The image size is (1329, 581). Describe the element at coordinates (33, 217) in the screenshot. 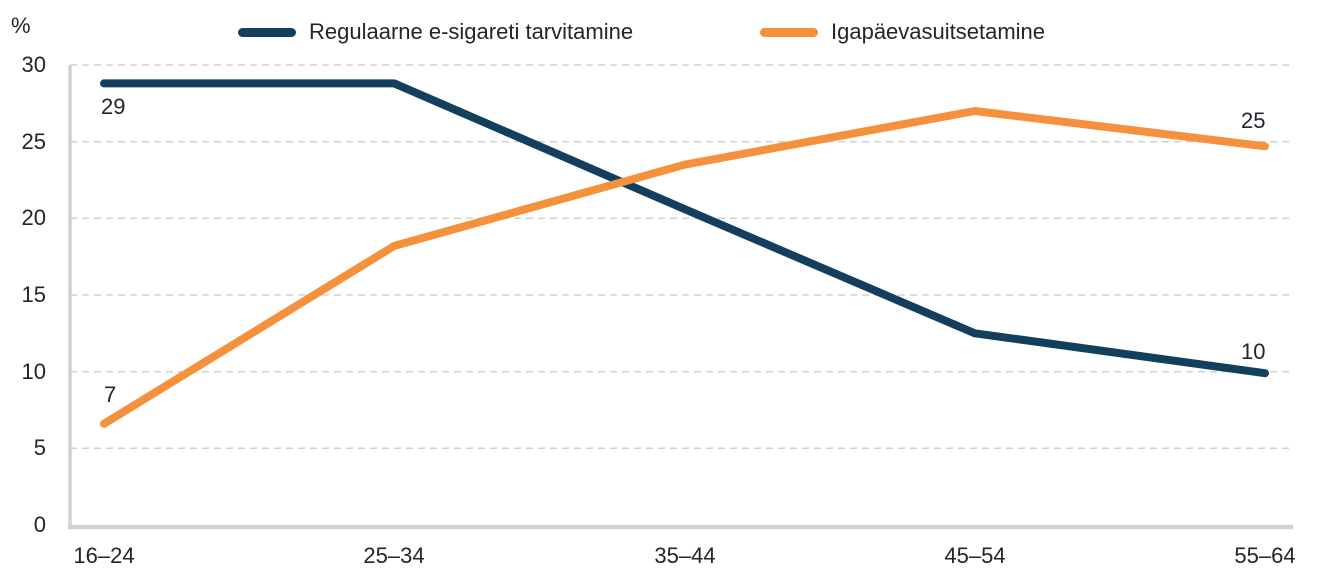

I see `y-axis-tick-label-20: 20` at that location.